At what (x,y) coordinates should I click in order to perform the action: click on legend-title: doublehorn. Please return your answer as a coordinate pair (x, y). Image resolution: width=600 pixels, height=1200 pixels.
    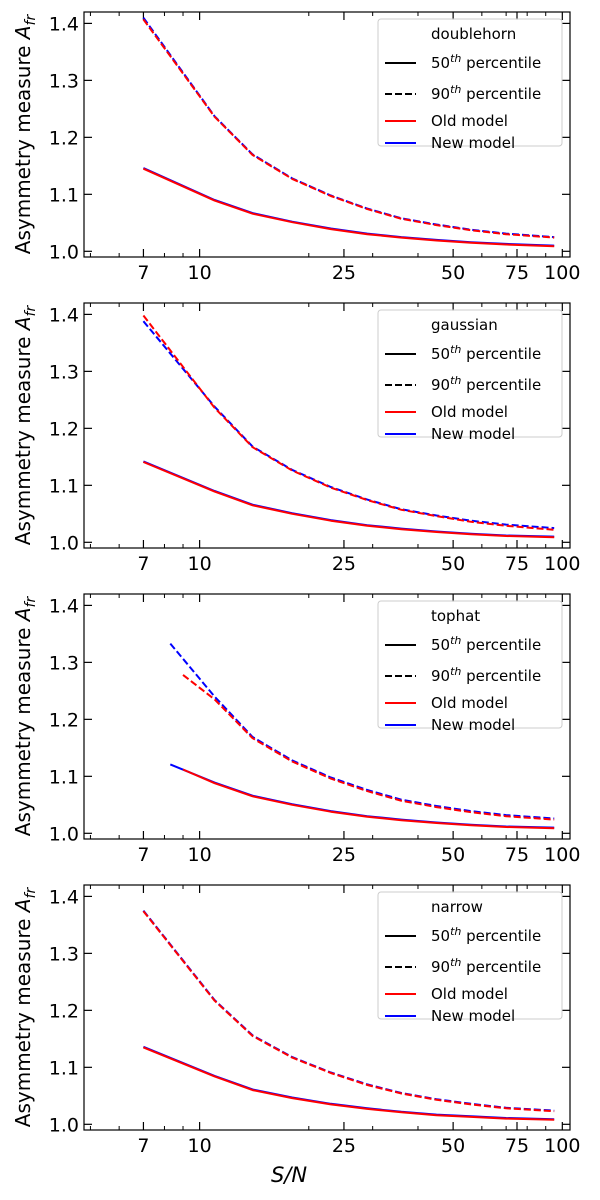
    Looking at the image, I should click on (473, 34).